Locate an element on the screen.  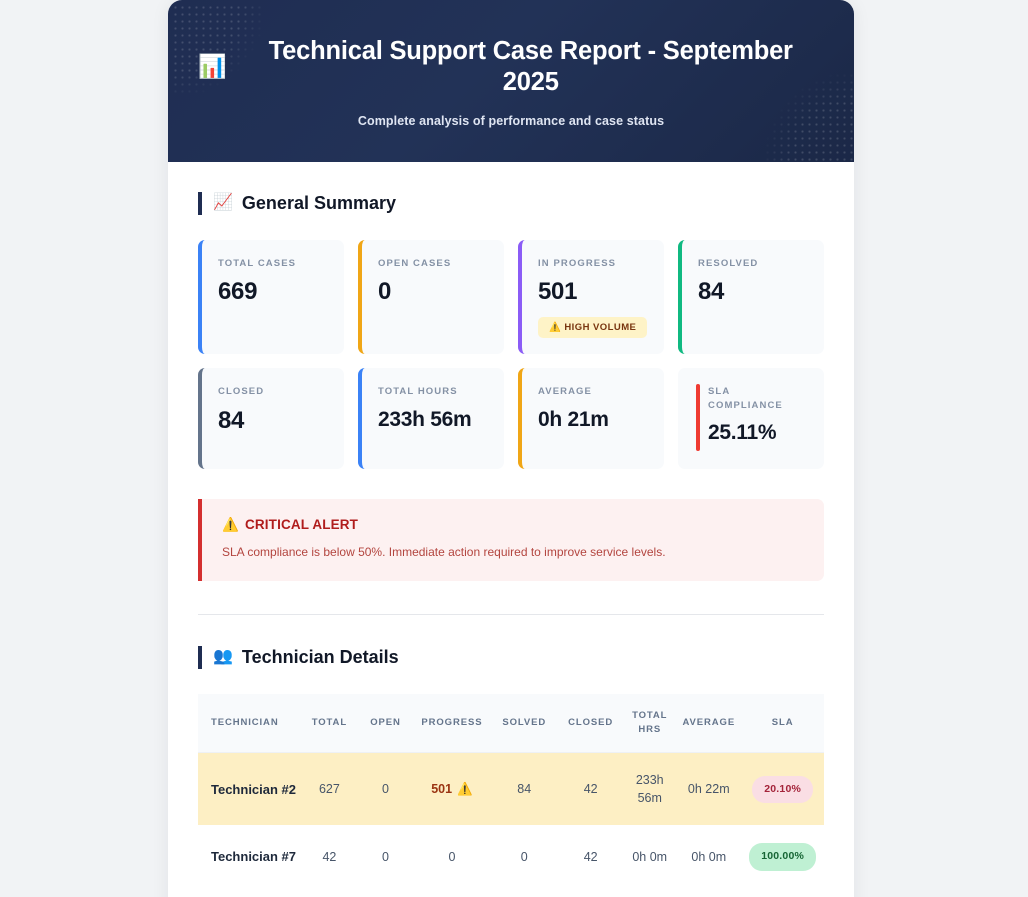
stat-label: OPEN CASES is located at coordinates (415, 263).